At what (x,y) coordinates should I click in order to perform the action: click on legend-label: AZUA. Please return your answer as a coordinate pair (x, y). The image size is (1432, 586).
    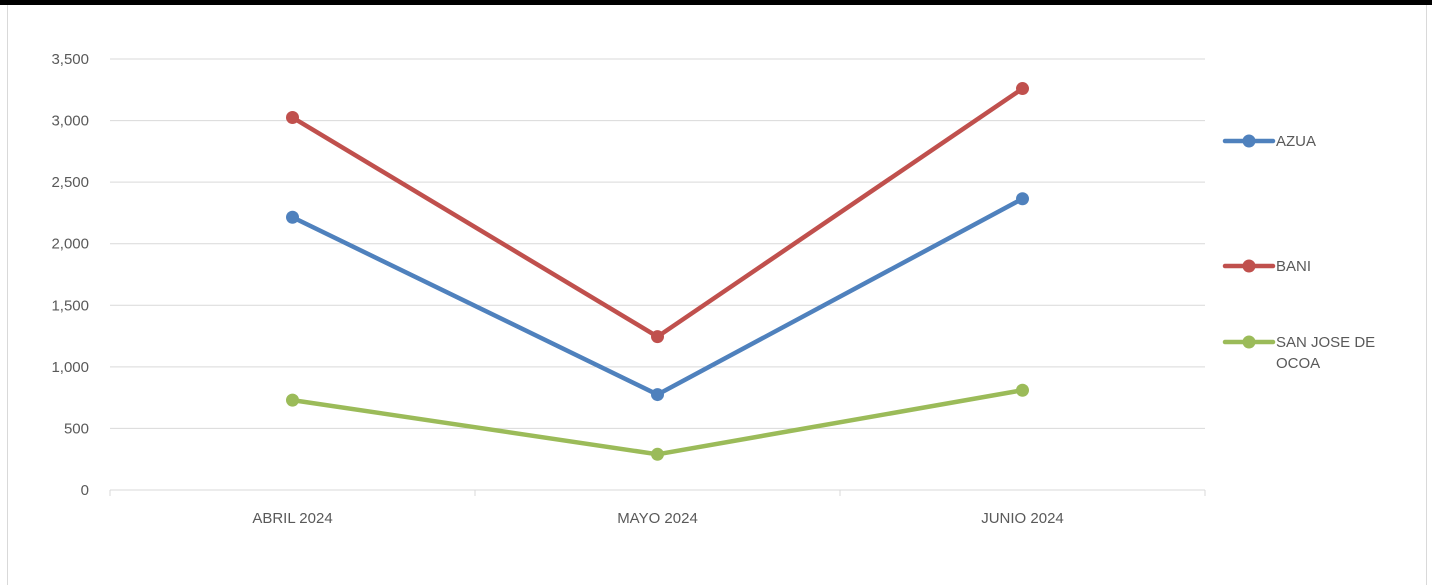
    Looking at the image, I should click on (1296, 141).